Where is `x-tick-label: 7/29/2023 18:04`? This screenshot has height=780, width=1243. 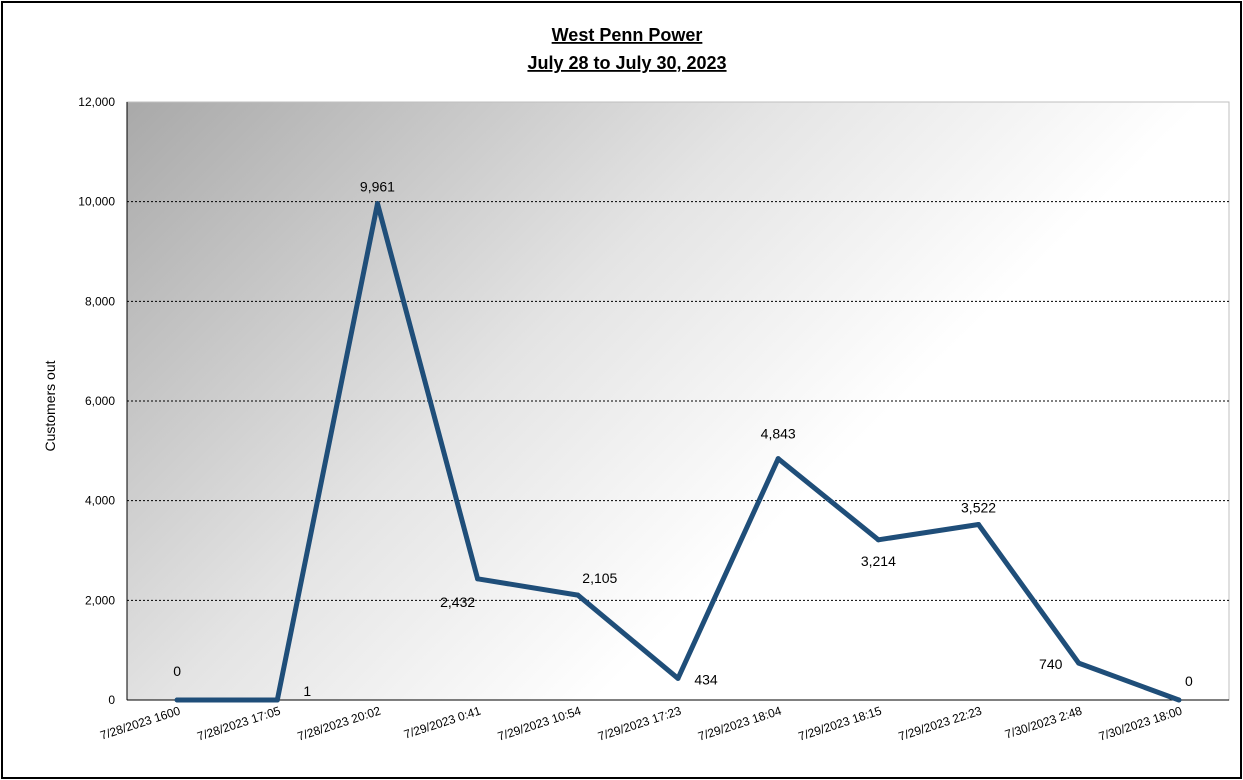 x-tick-label: 7/29/2023 18:04 is located at coordinates (739, 723).